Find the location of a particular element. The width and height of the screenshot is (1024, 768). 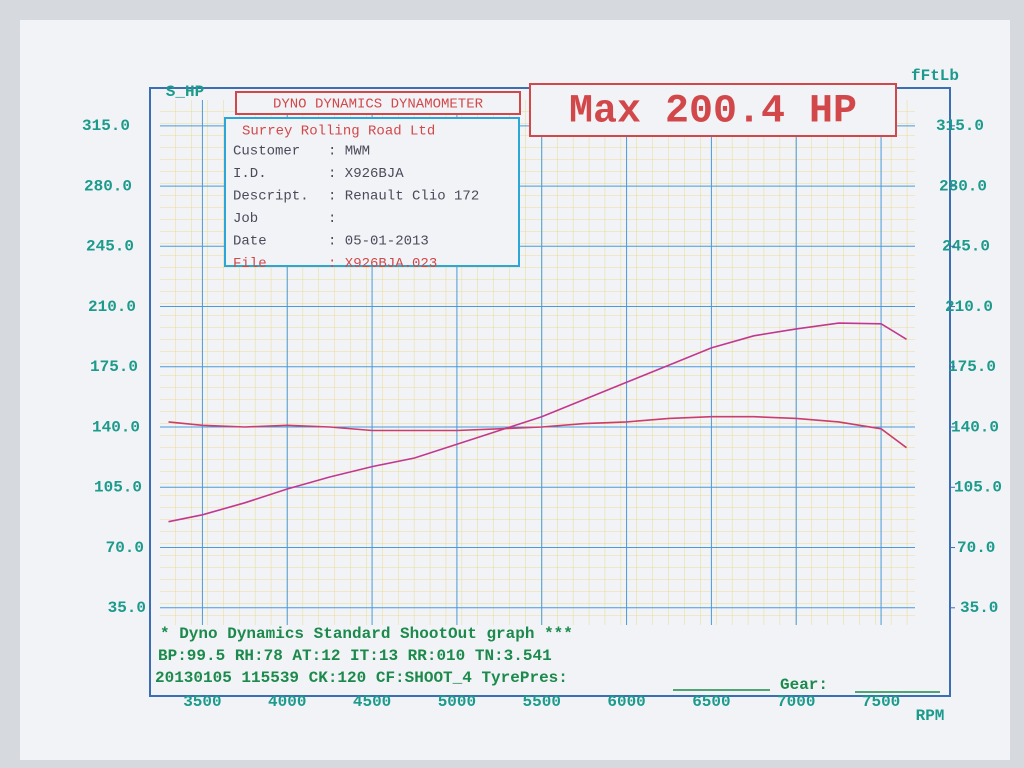

y-tick-label: 105.0 is located at coordinates (118, 488).